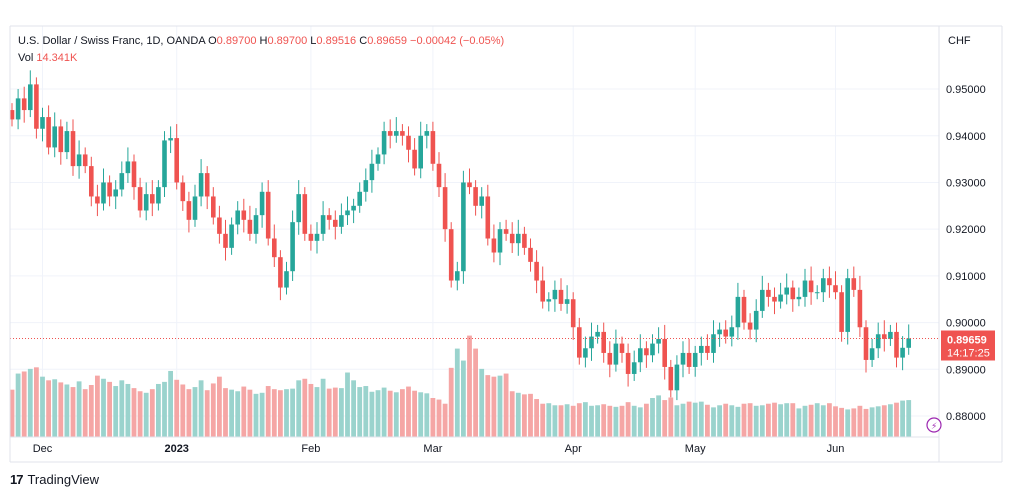 This screenshot has height=498, width=1012. Describe the element at coordinates (212, 41) in the screenshot. I see `open-label: O` at that location.